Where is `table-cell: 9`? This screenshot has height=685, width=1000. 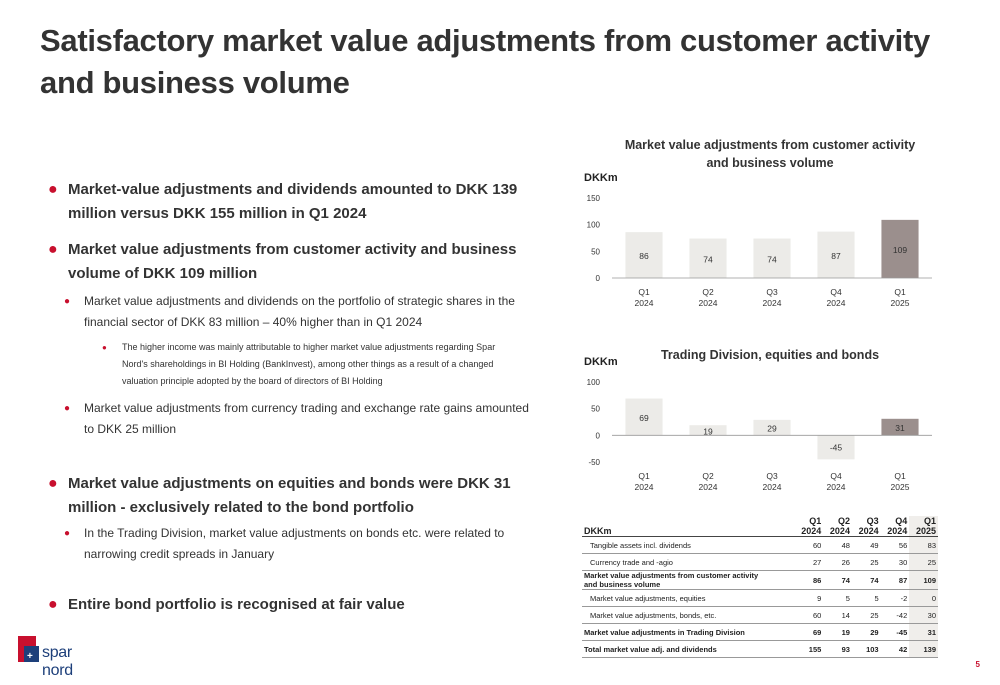
table-cell: 9 is located at coordinates (819, 598).